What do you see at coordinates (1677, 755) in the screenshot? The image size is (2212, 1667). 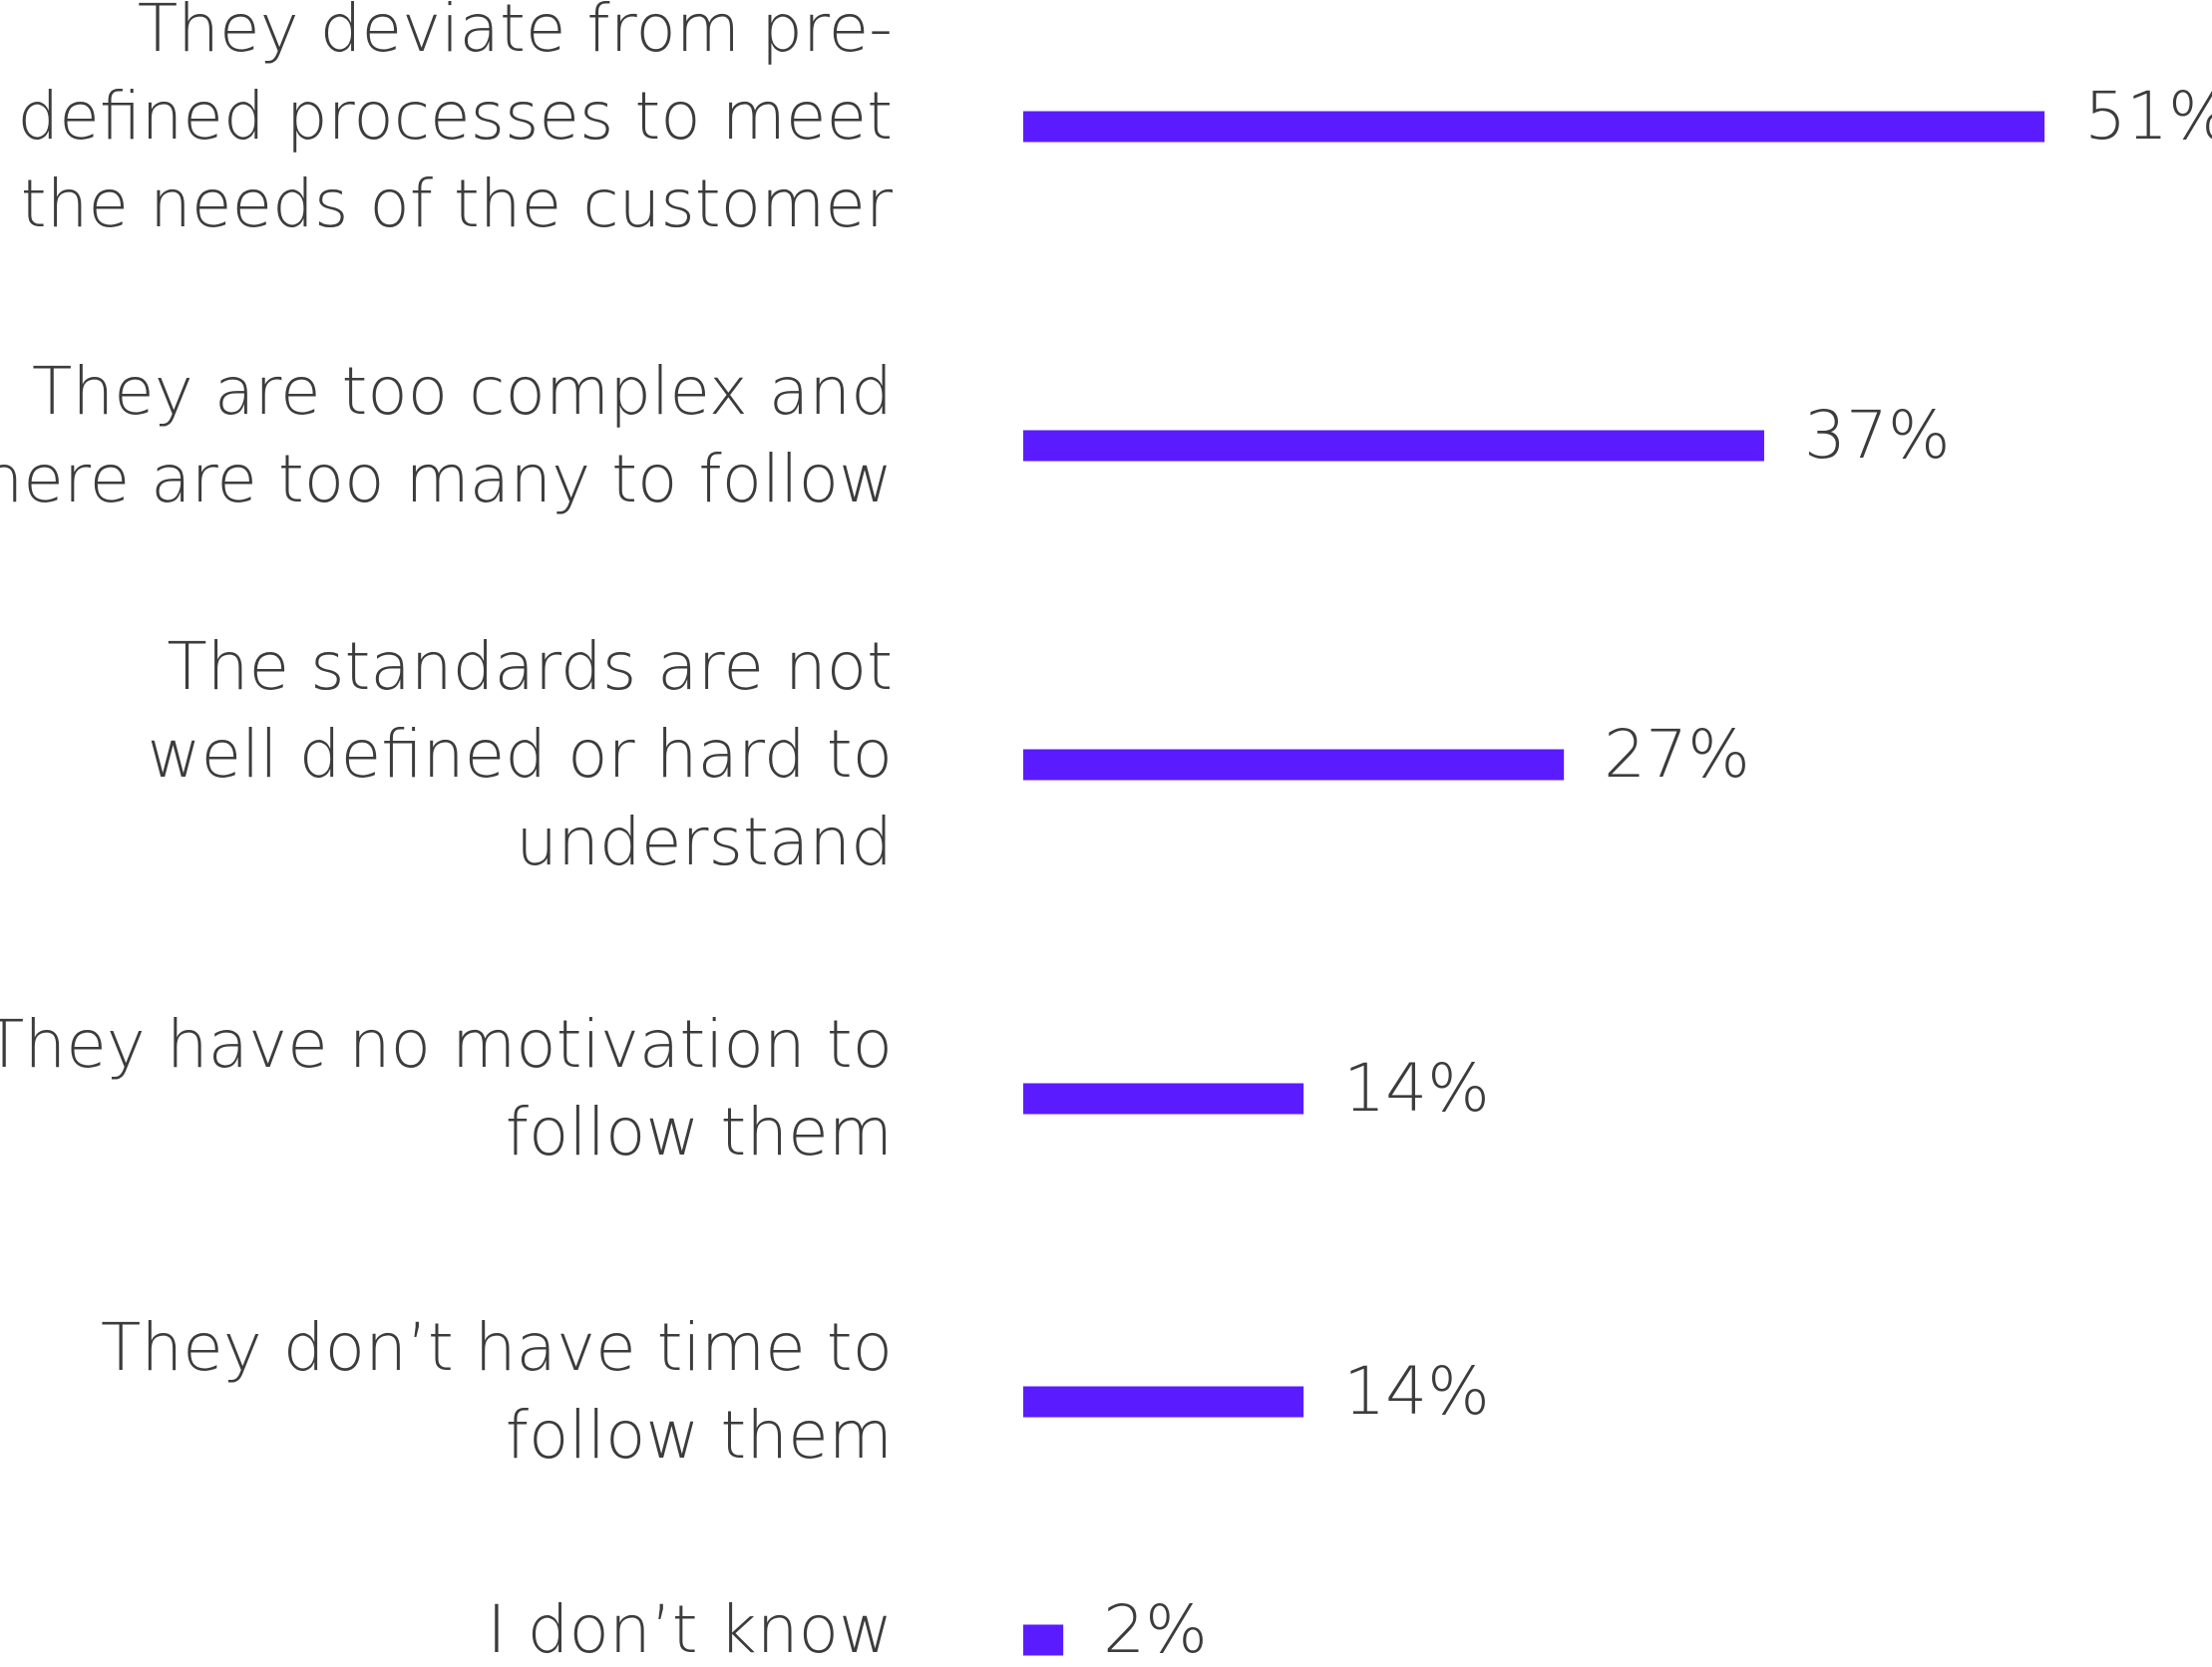 I see `value-label: 27%` at bounding box center [1677, 755].